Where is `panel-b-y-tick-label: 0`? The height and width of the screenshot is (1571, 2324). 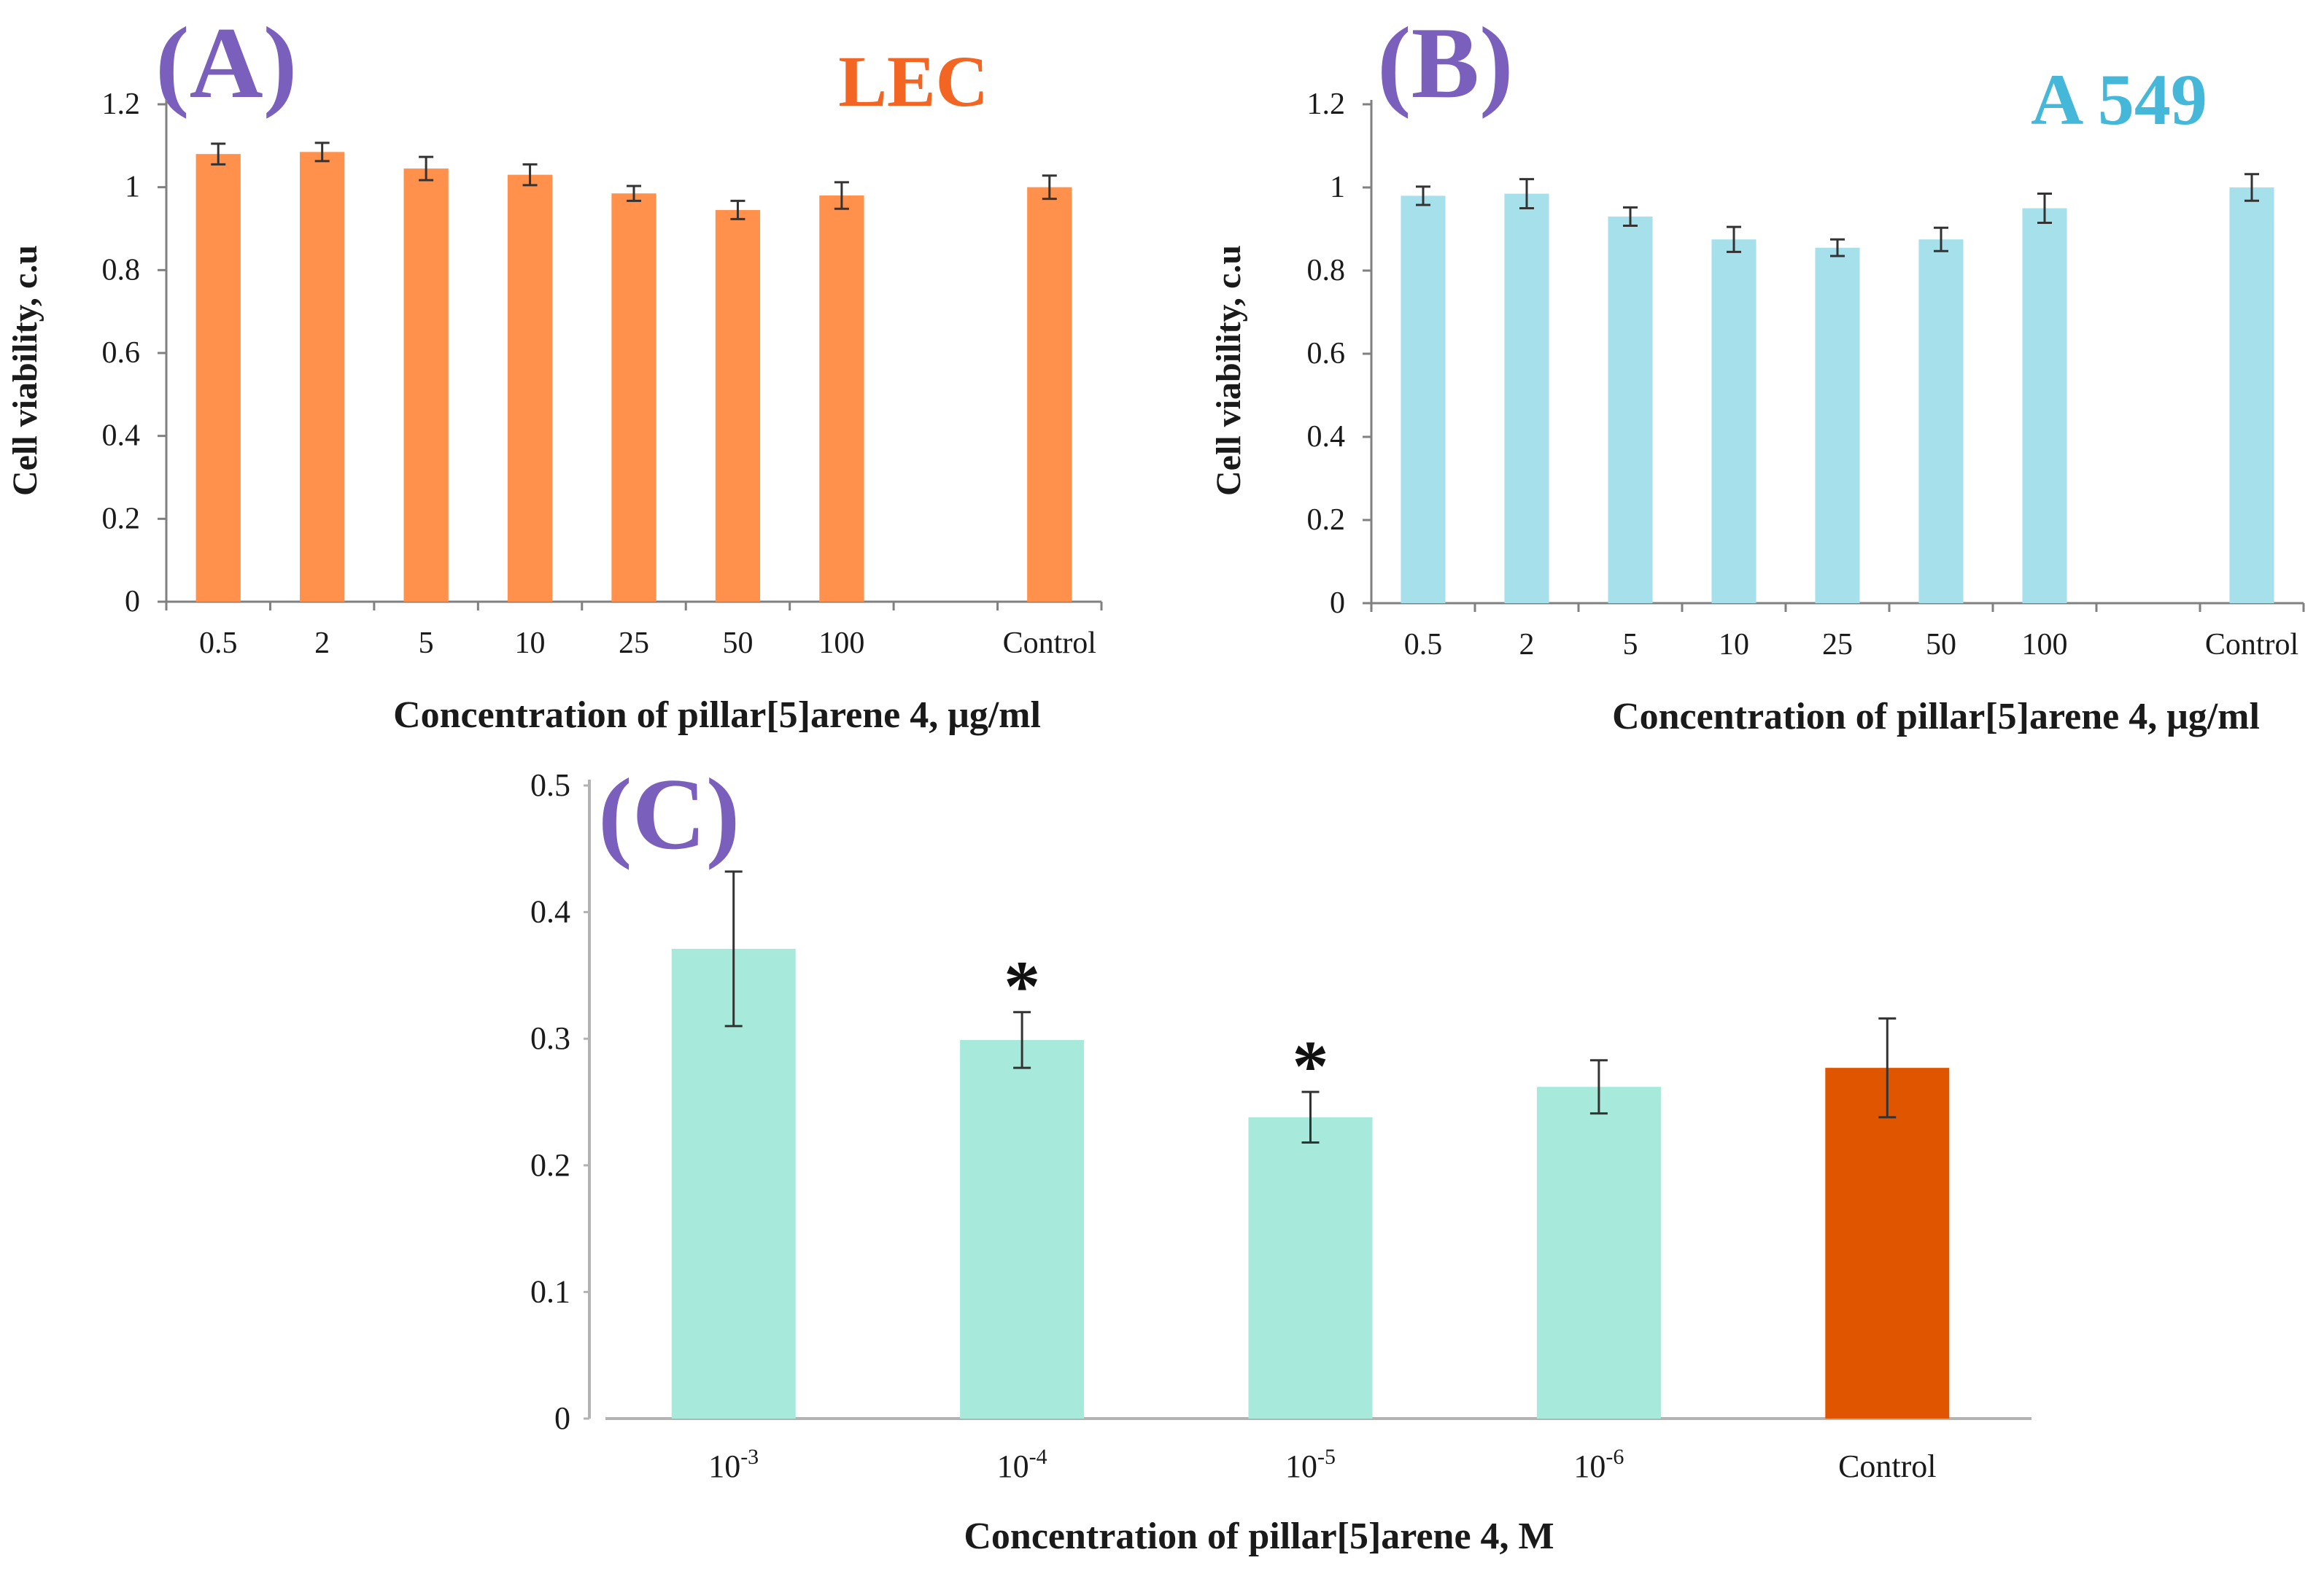 panel-b-y-tick-label: 0 is located at coordinates (1337, 603).